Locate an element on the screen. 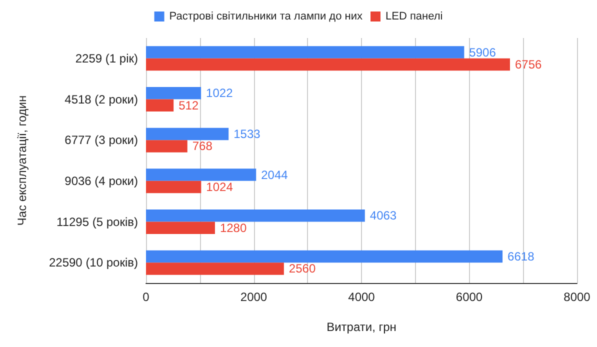 Image resolution: width=597 pixels, height=347 pixels. y-tick-label: 6777 (3 роки) is located at coordinates (101, 140).